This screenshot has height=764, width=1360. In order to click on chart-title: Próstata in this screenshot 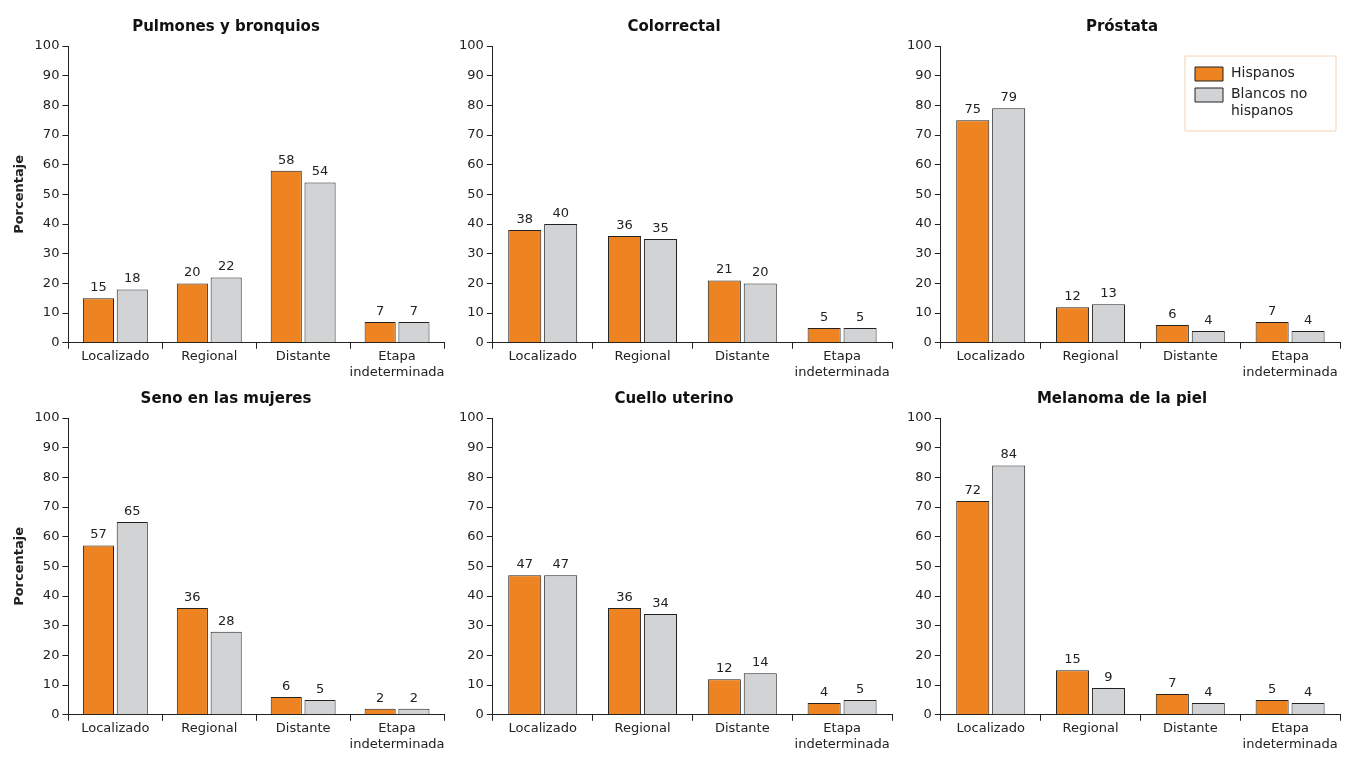, I will do `click(1122, 25)`.